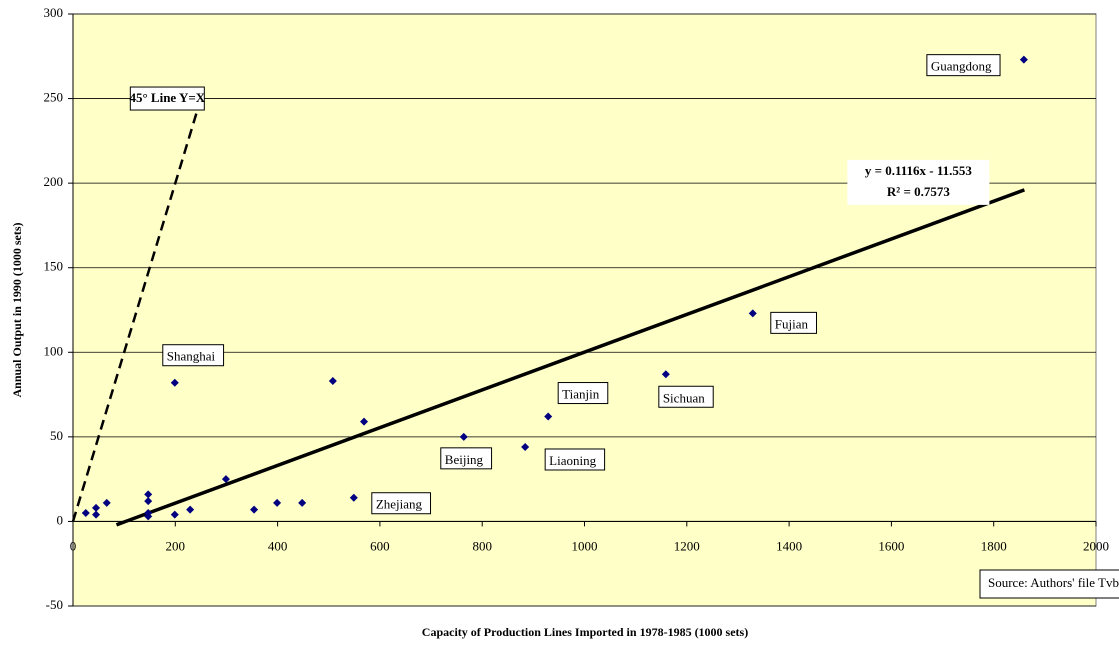 This screenshot has height=650, width=1119. I want to click on y-axis-title: Annual Output in 1990 (1000 sets), so click(17, 309).